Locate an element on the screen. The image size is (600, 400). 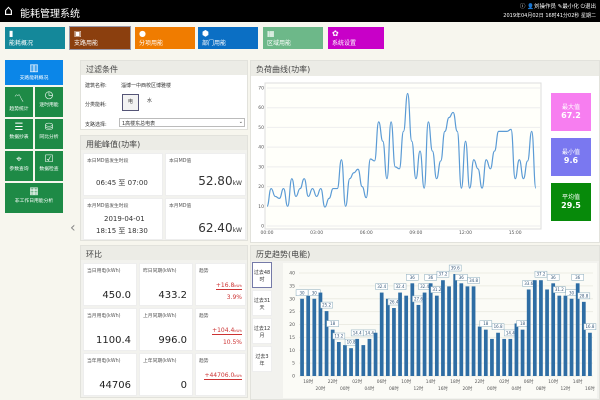
bar-data-label: 16.8 is located at coordinates (589, 326).